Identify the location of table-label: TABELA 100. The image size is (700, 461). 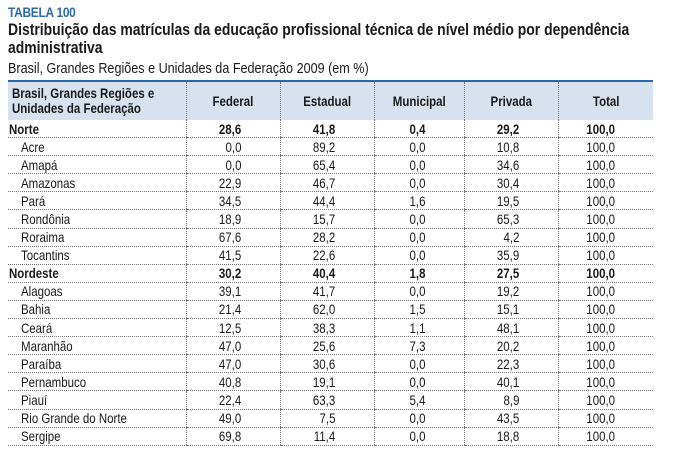
(42, 12).